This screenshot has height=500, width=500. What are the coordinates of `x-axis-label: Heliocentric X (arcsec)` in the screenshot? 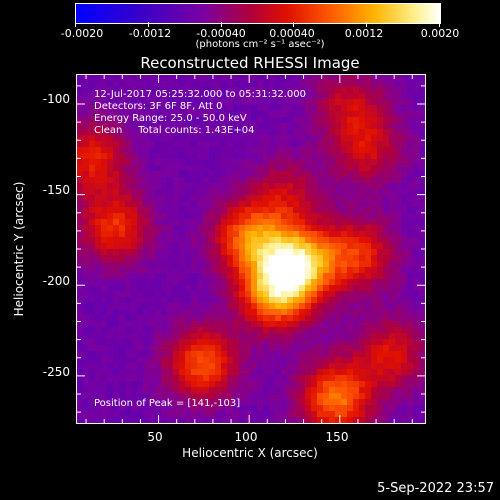 It's located at (250, 453).